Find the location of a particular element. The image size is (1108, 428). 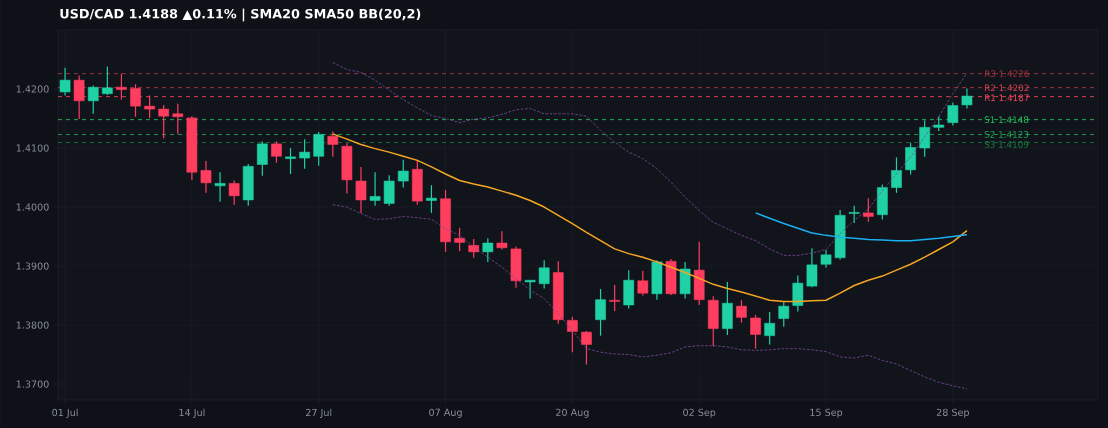

x-tick-label: 14 Jul is located at coordinates (192, 413).